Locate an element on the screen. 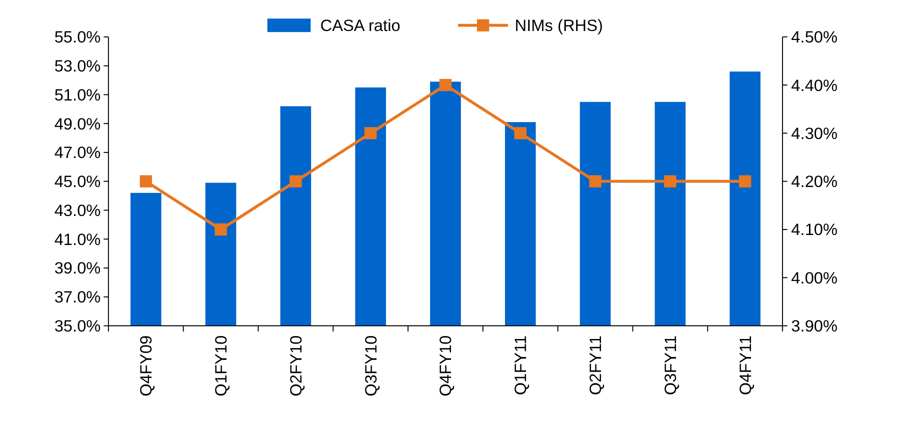  x-tick-label: Q3FY11 is located at coordinates (671, 365).